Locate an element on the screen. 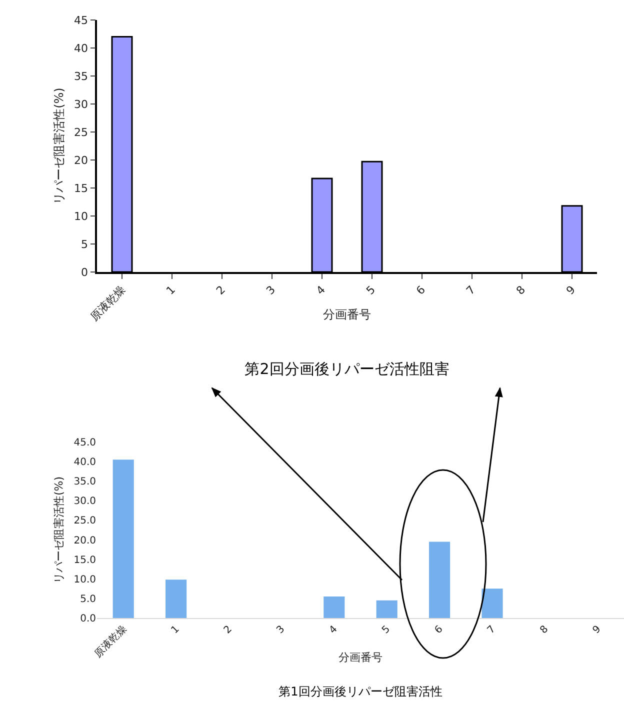  text: 第1回分画後リパーゼ阻害活性 is located at coordinates (360, 691).